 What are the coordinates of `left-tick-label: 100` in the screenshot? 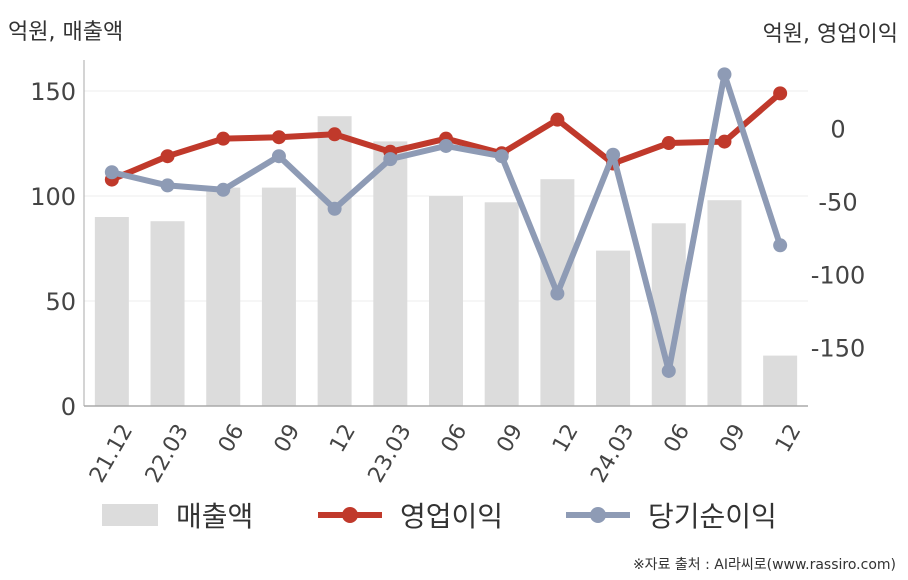 It's located at (53, 197).